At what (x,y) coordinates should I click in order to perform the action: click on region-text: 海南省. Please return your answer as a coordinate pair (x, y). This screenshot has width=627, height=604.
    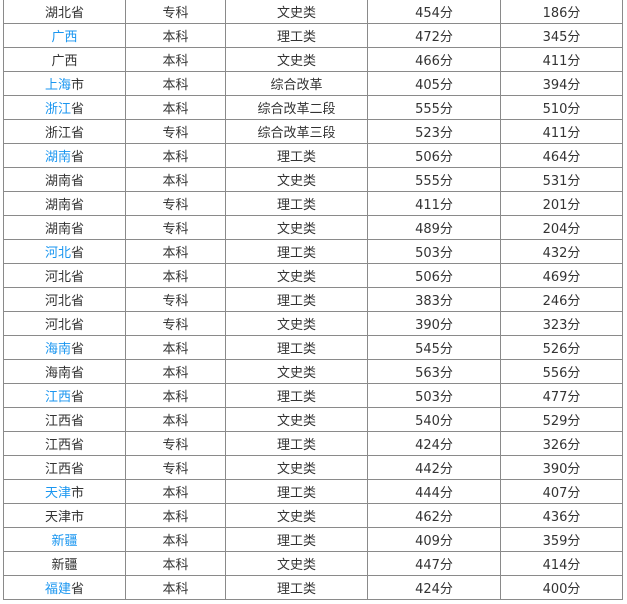
    Looking at the image, I should click on (64, 373).